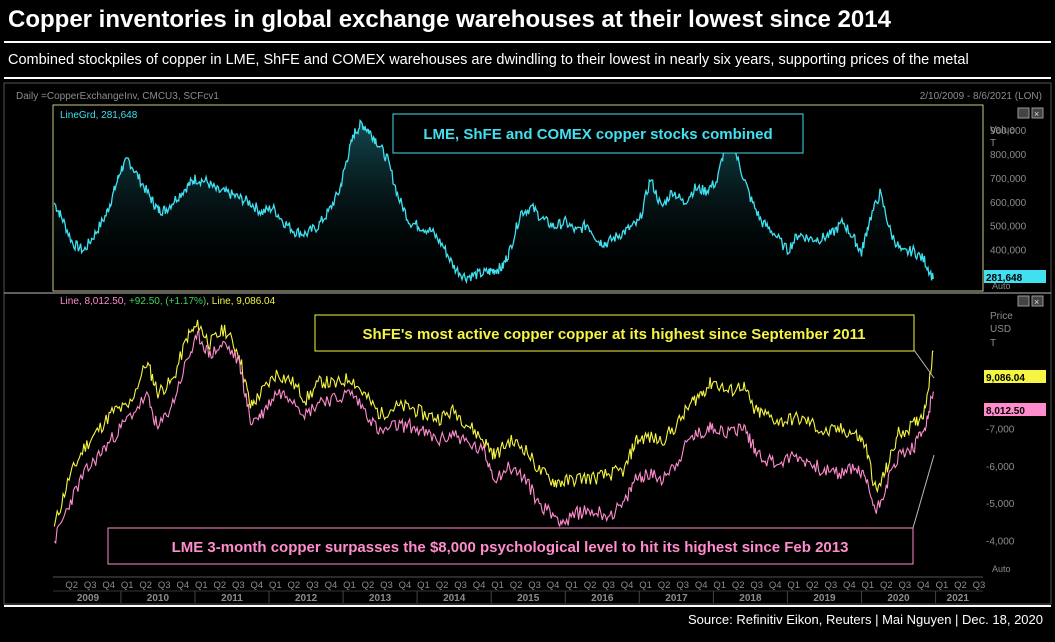  Describe the element at coordinates (898, 598) in the screenshot. I see `x-year-label: 2020` at that location.